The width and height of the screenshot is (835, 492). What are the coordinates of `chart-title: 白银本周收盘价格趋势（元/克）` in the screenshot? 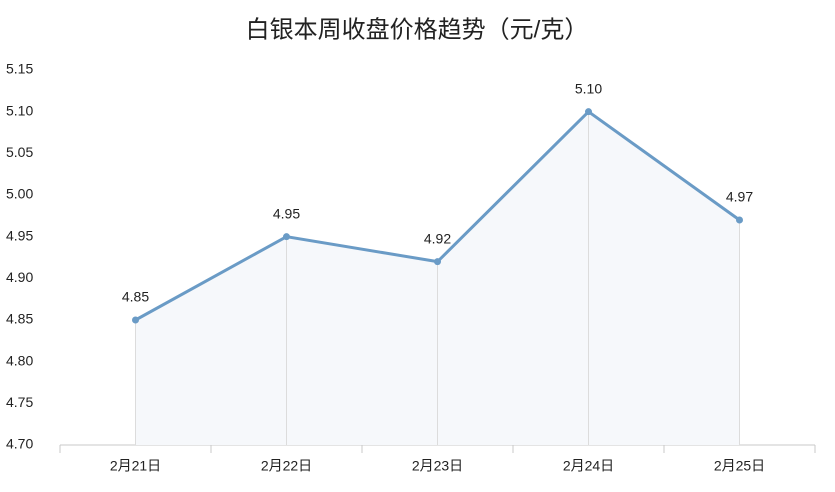 It's located at (417, 29).